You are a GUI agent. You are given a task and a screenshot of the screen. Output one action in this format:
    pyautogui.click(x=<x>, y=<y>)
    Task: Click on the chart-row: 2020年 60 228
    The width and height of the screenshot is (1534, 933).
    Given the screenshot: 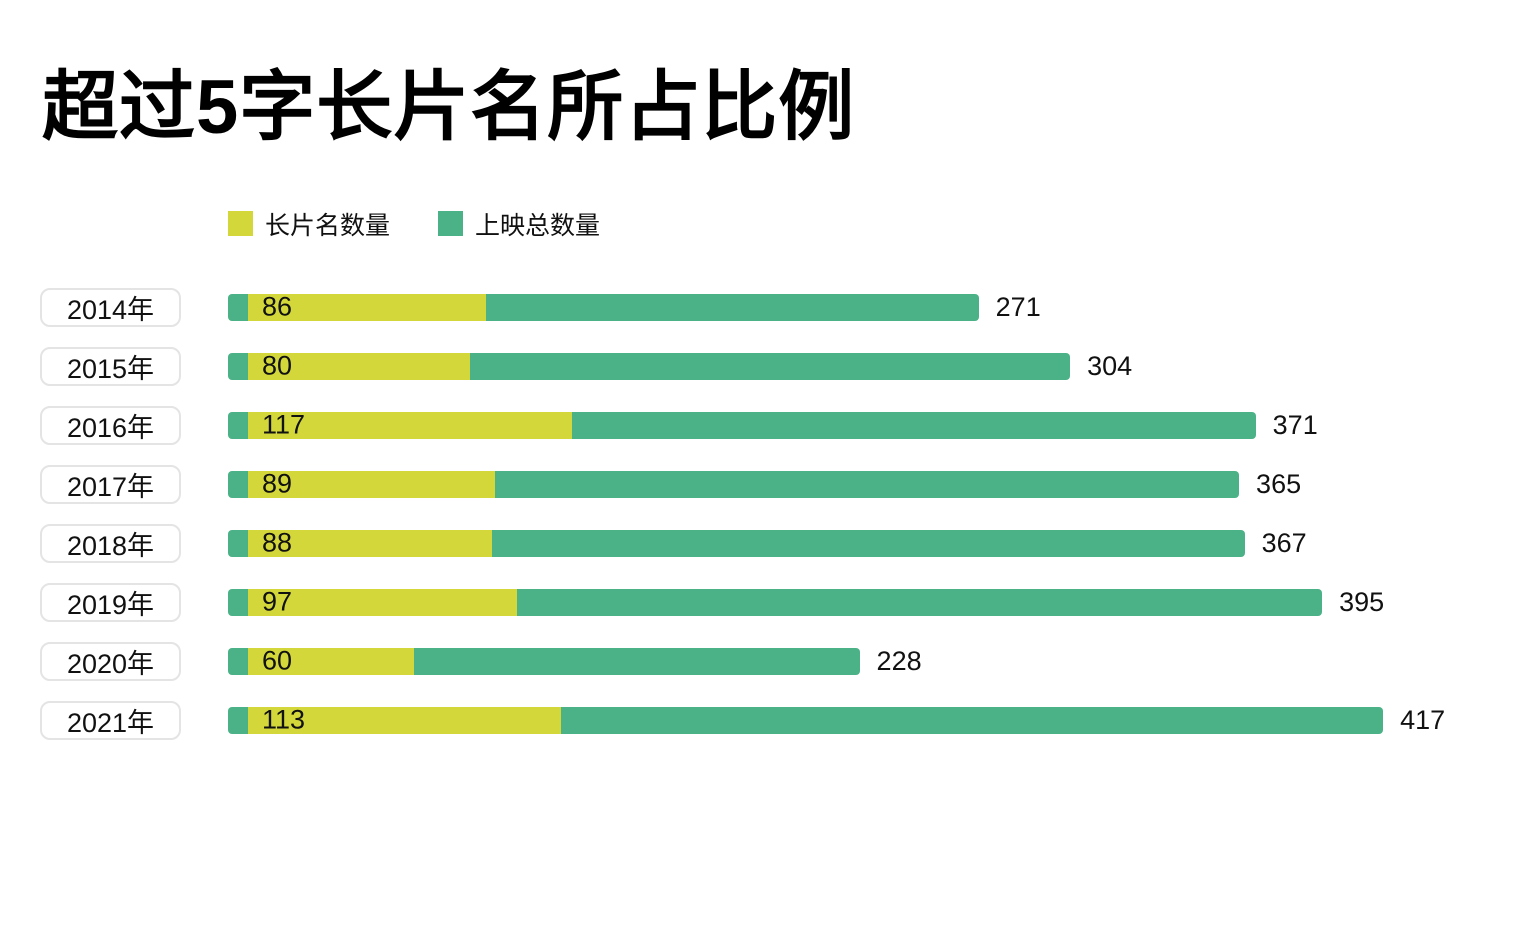 What is the action you would take?
    pyautogui.click(x=787, y=661)
    